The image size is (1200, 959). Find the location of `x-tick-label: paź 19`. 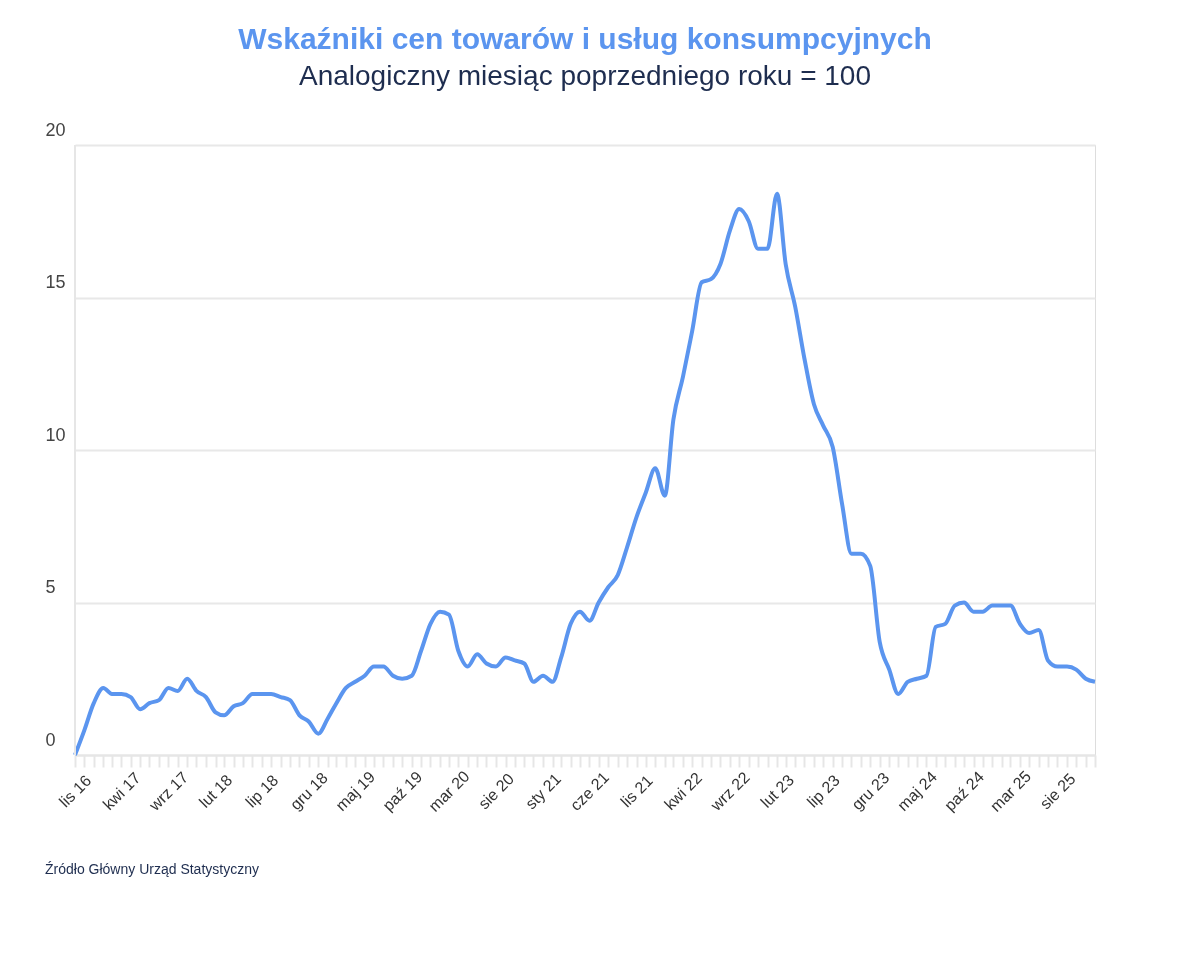

x-tick-label: paź 19 is located at coordinates (402, 791).